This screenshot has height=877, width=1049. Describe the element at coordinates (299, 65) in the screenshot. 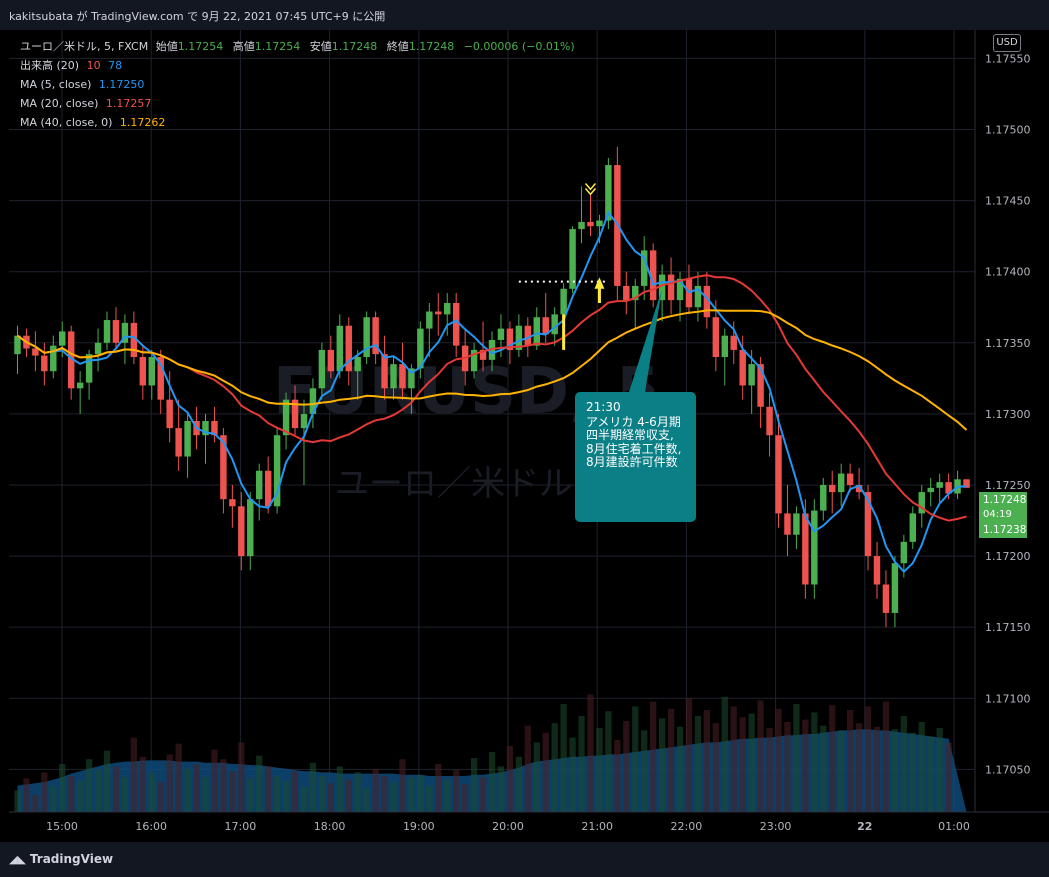

I see `legend-volume-row: 出来高 (20) 10 78` at that location.